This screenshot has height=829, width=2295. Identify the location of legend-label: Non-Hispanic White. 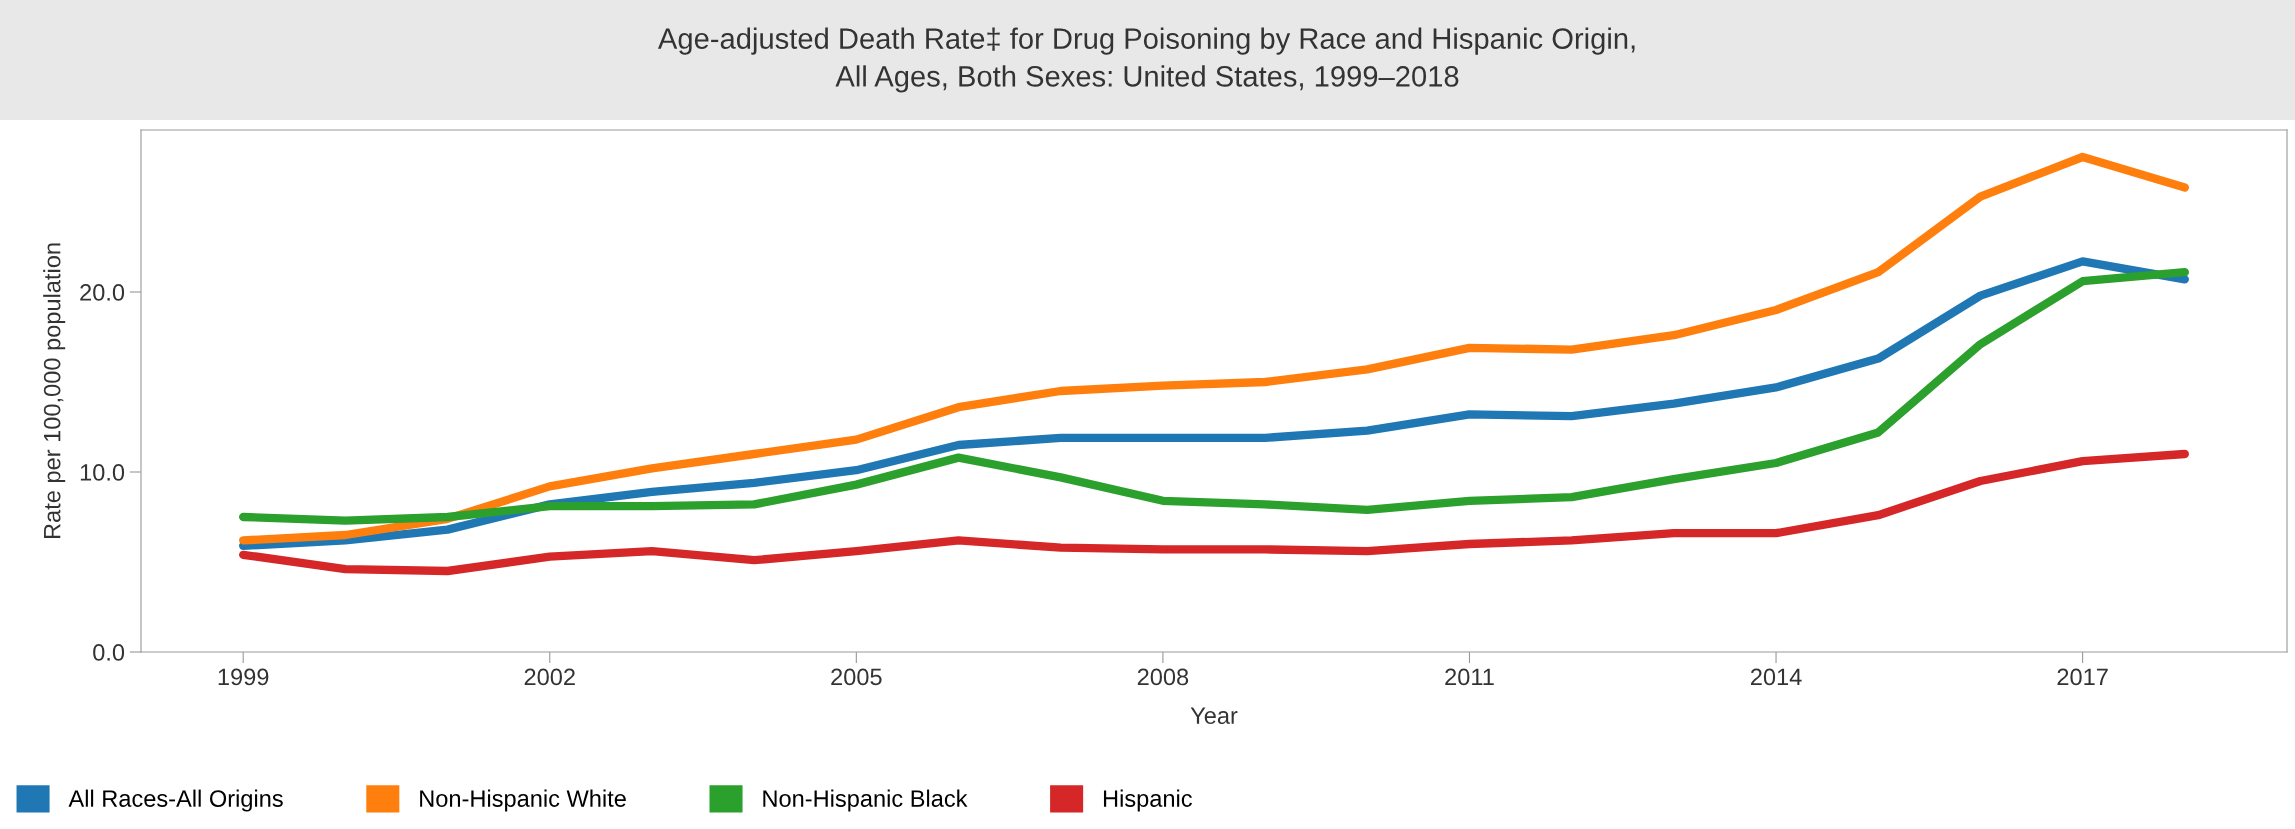
(523, 800).